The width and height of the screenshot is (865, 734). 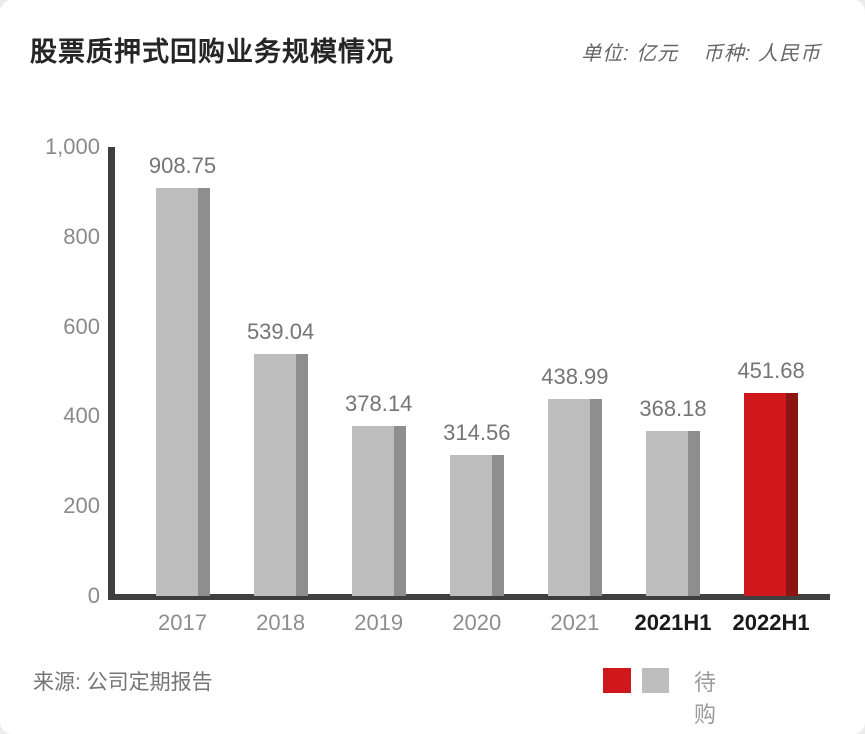 What do you see at coordinates (771, 622) in the screenshot?
I see `x-axis-tick-label: 2022H1` at bounding box center [771, 622].